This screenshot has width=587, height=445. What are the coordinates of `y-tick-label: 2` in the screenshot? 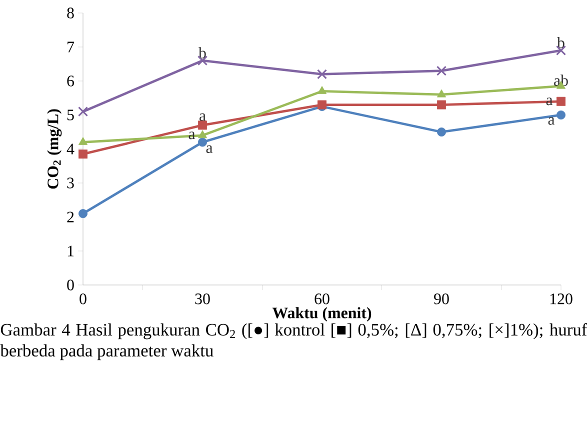 It's located at (70, 217).